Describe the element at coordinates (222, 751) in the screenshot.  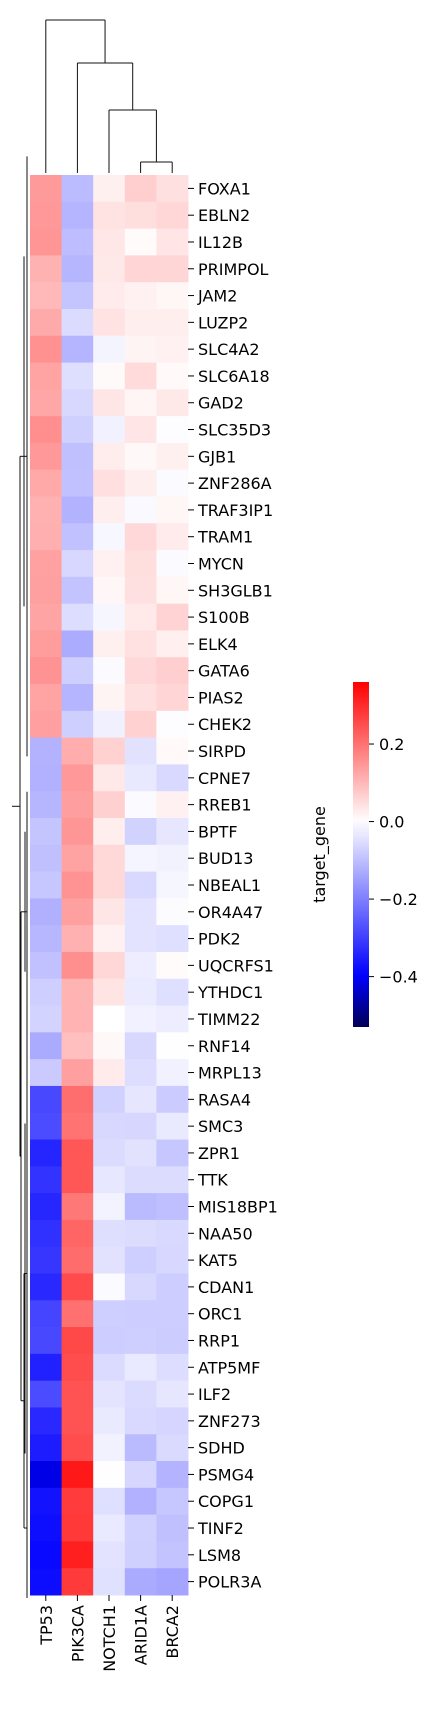
I see `row-label: SIRPD` at that location.